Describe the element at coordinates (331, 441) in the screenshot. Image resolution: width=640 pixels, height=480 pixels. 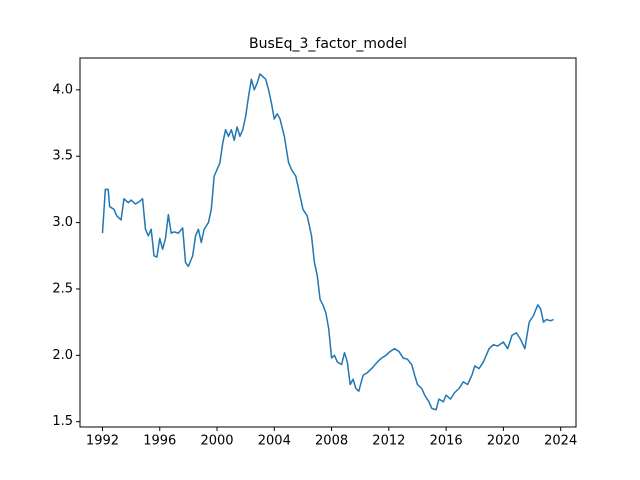
I see `x-tick-label: 2008` at that location.